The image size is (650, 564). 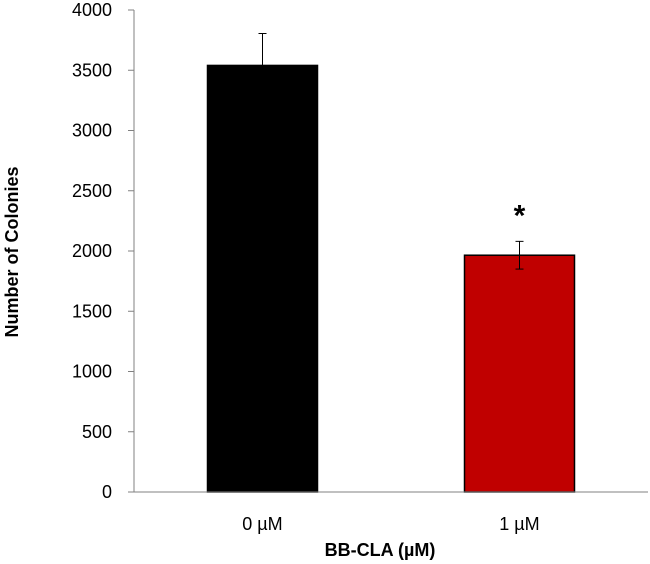 What do you see at coordinates (92, 251) in the screenshot?
I see `y-tick-label: 2000` at bounding box center [92, 251].